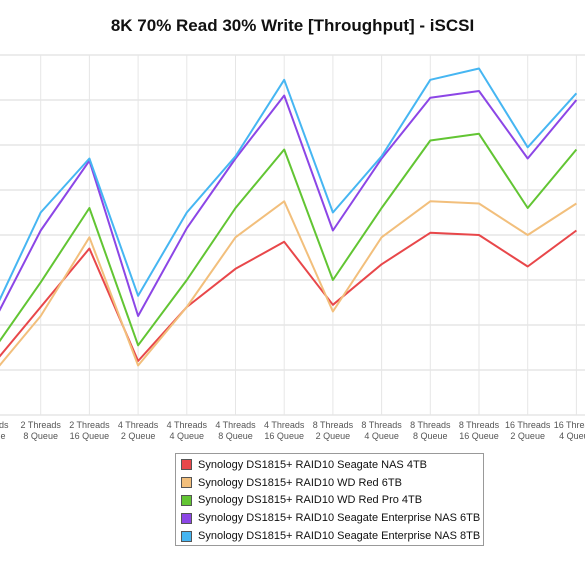 The height and width of the screenshot is (573, 585). I want to click on legend-label: Synology DS1815+ RAID10 WD Red Pro 4TB, so click(310, 500).